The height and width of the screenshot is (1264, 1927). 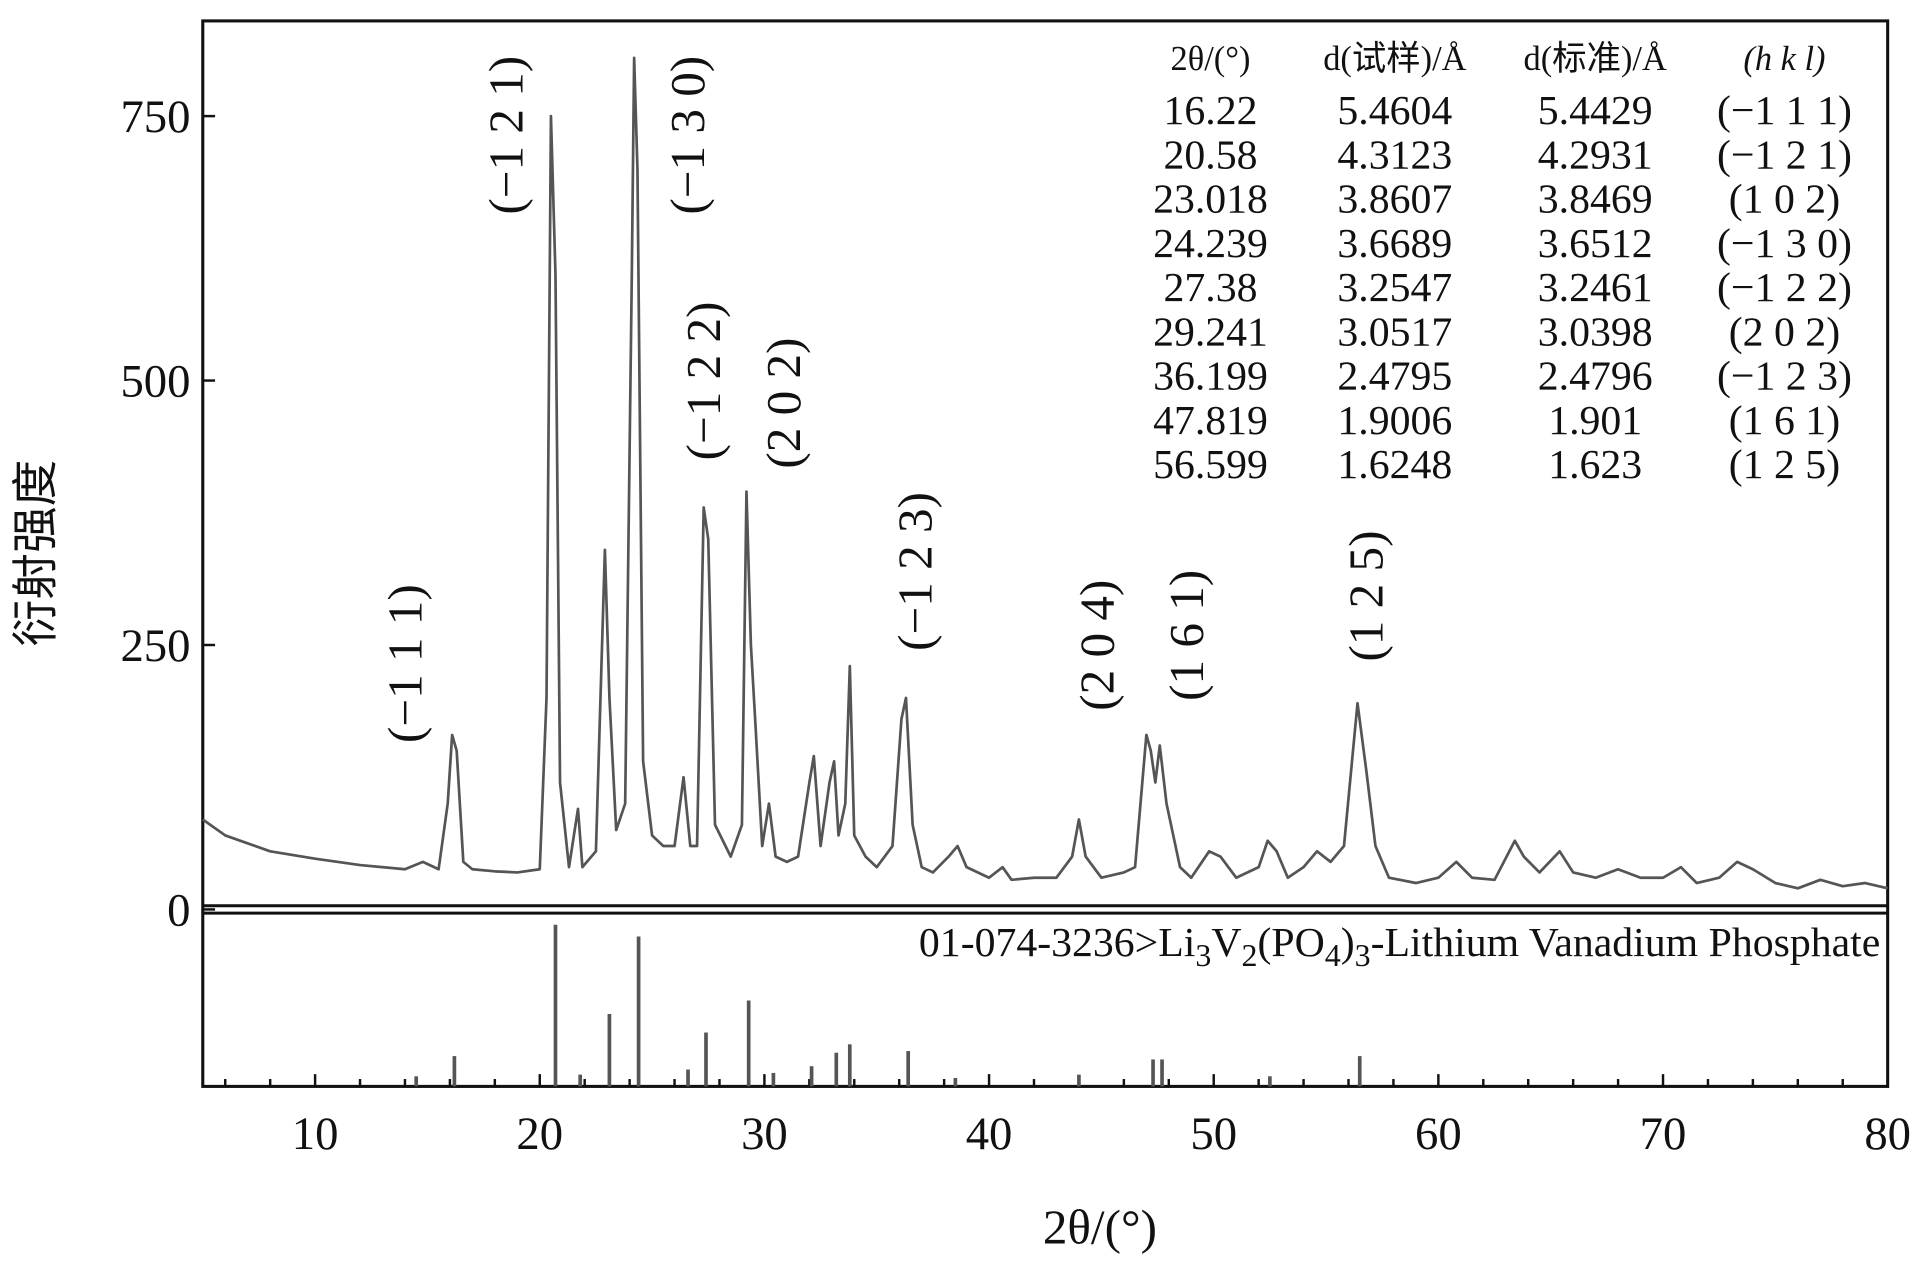 What do you see at coordinates (1595, 111) in the screenshot?
I see `table-cell: 5.4429` at bounding box center [1595, 111].